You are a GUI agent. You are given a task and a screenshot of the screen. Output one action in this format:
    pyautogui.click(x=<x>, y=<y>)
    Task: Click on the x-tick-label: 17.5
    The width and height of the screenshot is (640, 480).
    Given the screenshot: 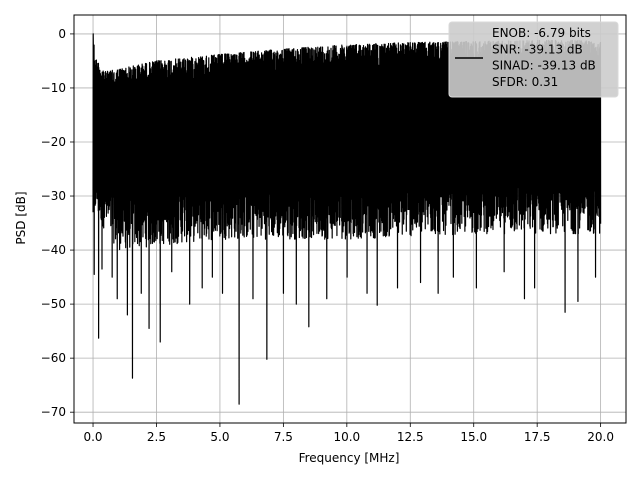 What is the action you would take?
    pyautogui.click(x=537, y=437)
    